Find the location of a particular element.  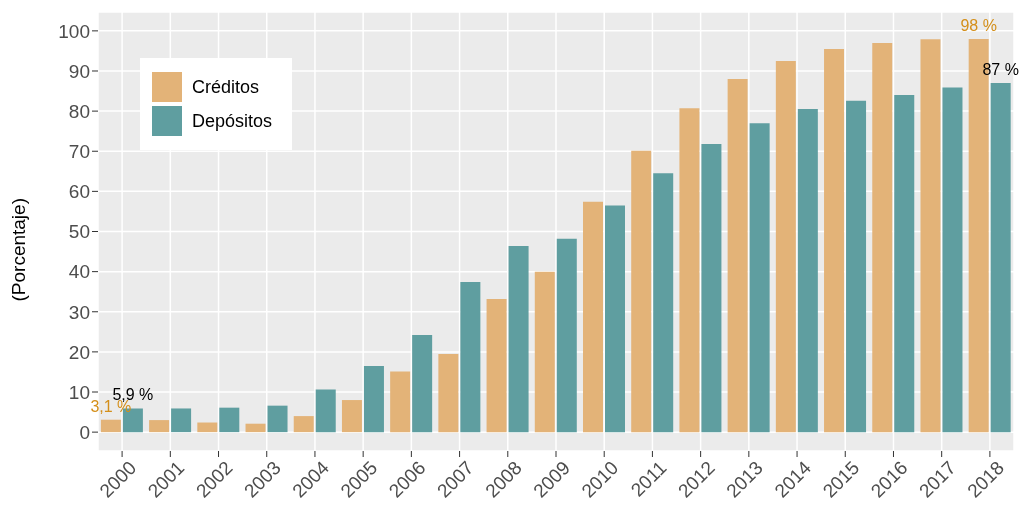

y-tick-label: 10 is located at coordinates (79, 392).